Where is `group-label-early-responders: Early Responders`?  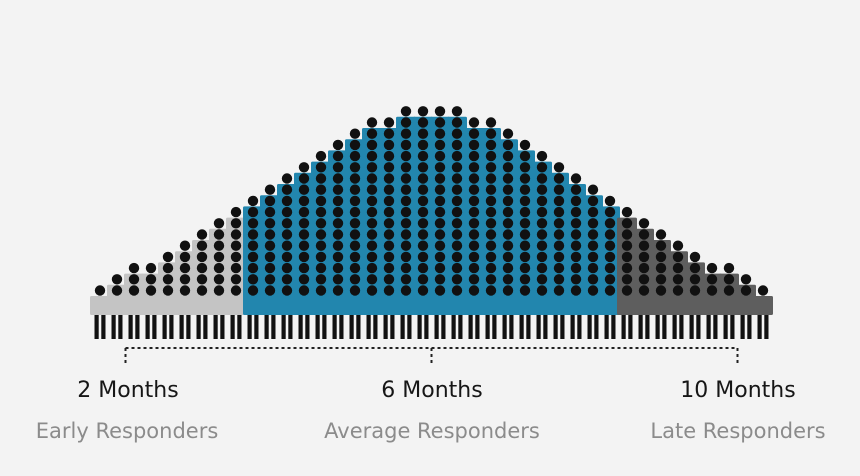
group-label-early-responders: Early Responders is located at coordinates (127, 431).